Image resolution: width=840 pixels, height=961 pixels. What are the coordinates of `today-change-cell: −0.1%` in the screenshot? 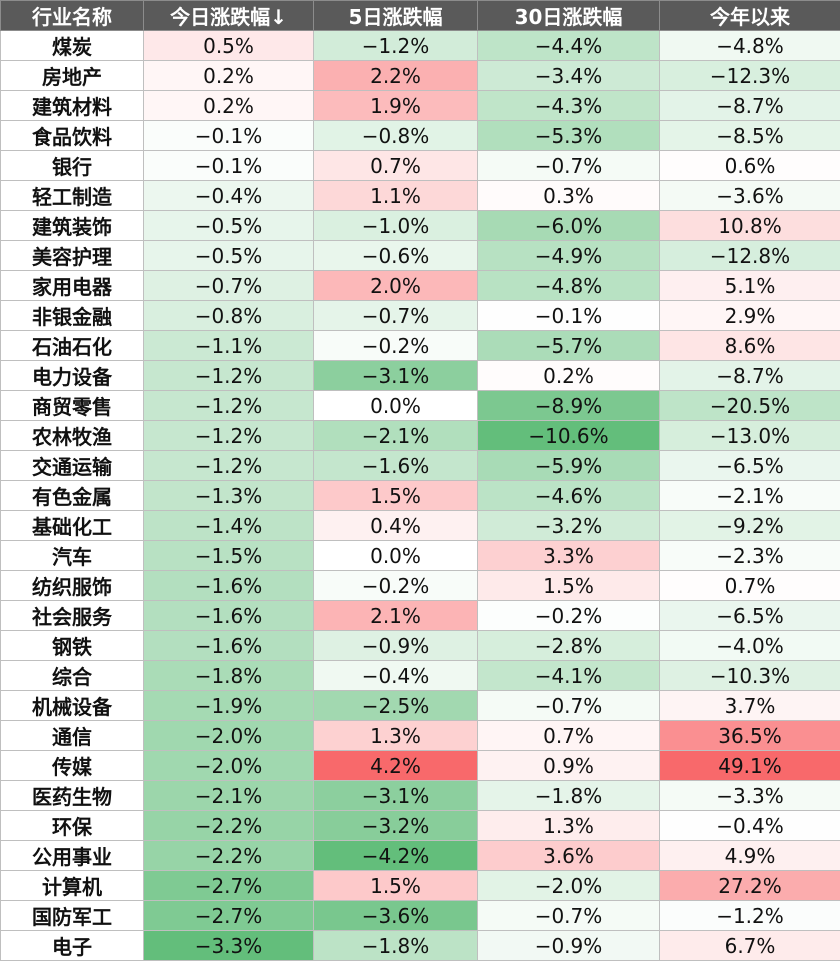 It's located at (229, 166).